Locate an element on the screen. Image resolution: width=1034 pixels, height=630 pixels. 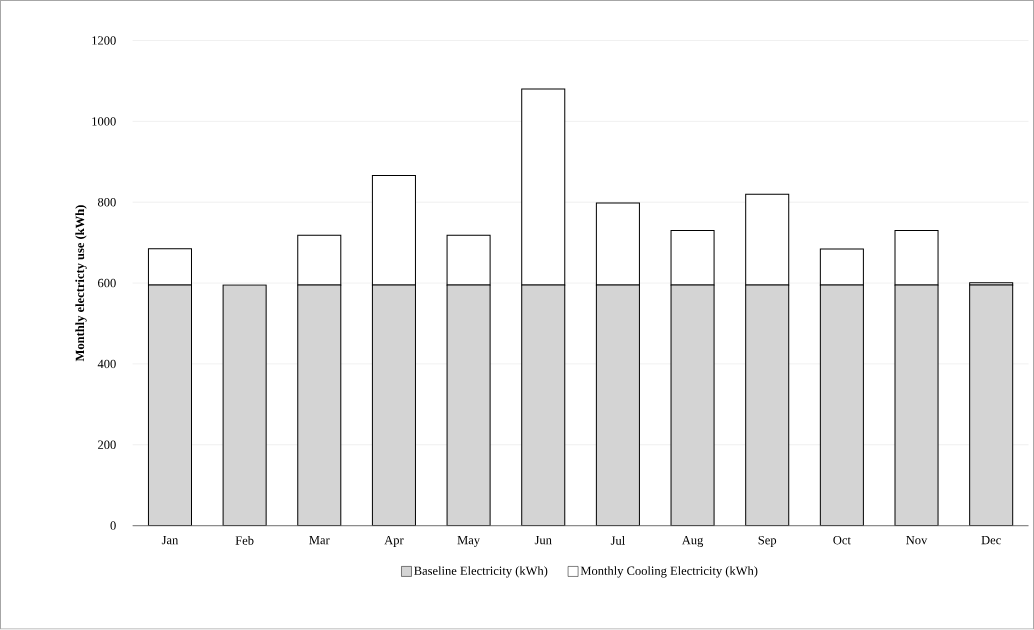
x-tick-label: Aug is located at coordinates (692, 542).